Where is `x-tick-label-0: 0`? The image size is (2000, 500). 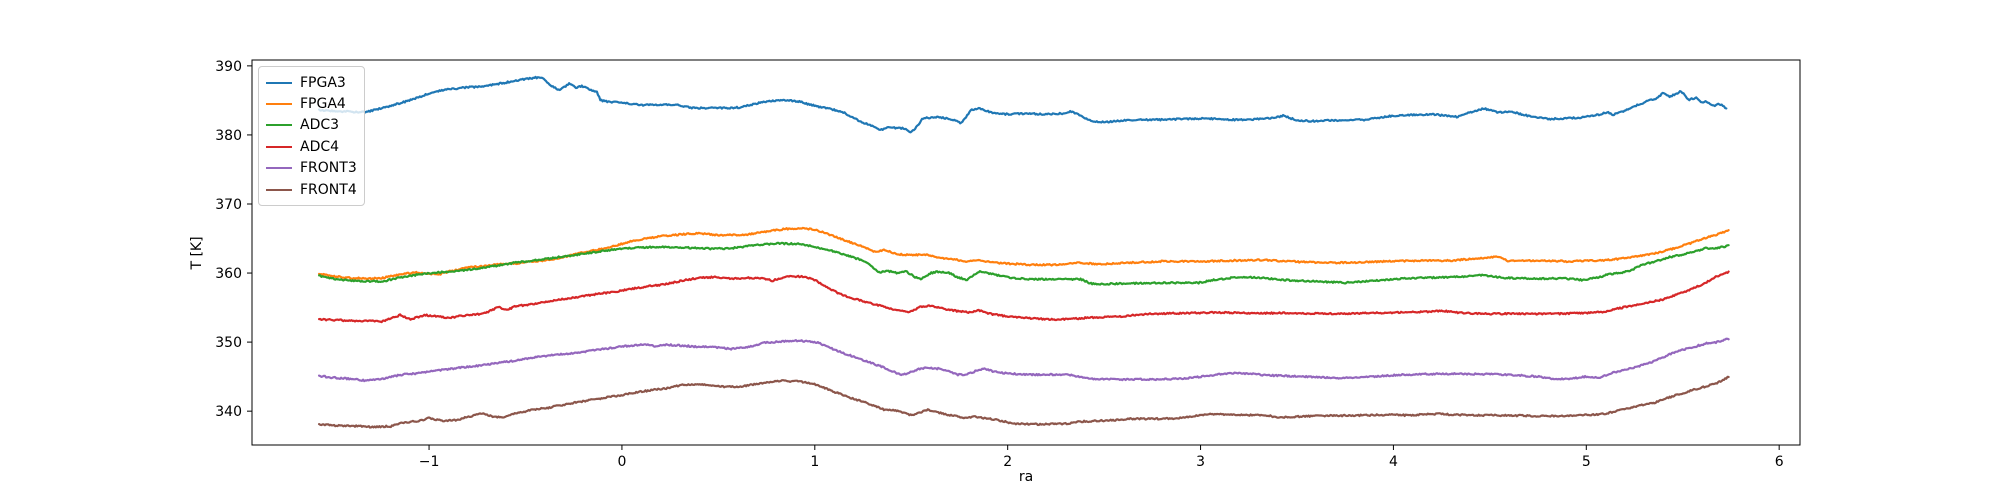
x-tick-label-0: 0 is located at coordinates (621, 462).